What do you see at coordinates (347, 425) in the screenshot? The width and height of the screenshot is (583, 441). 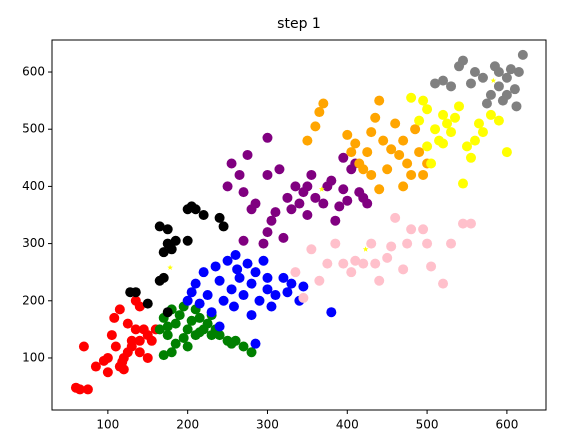 I see `x-tick-label: 400` at bounding box center [347, 425].